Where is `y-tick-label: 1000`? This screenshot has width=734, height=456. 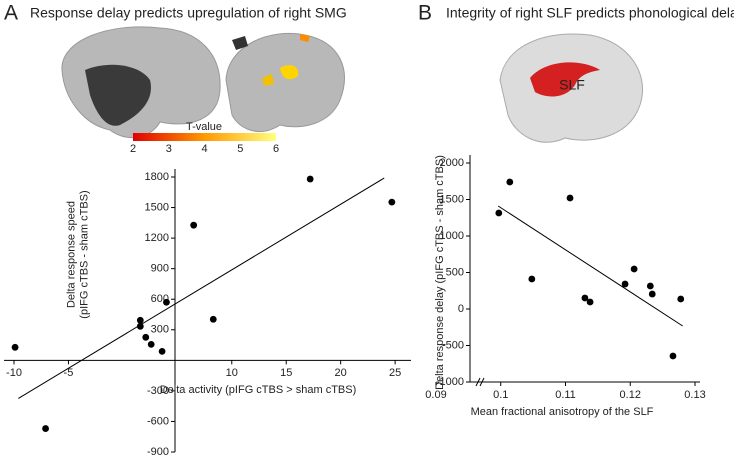 y-tick-label: 1000 is located at coordinates (452, 236).